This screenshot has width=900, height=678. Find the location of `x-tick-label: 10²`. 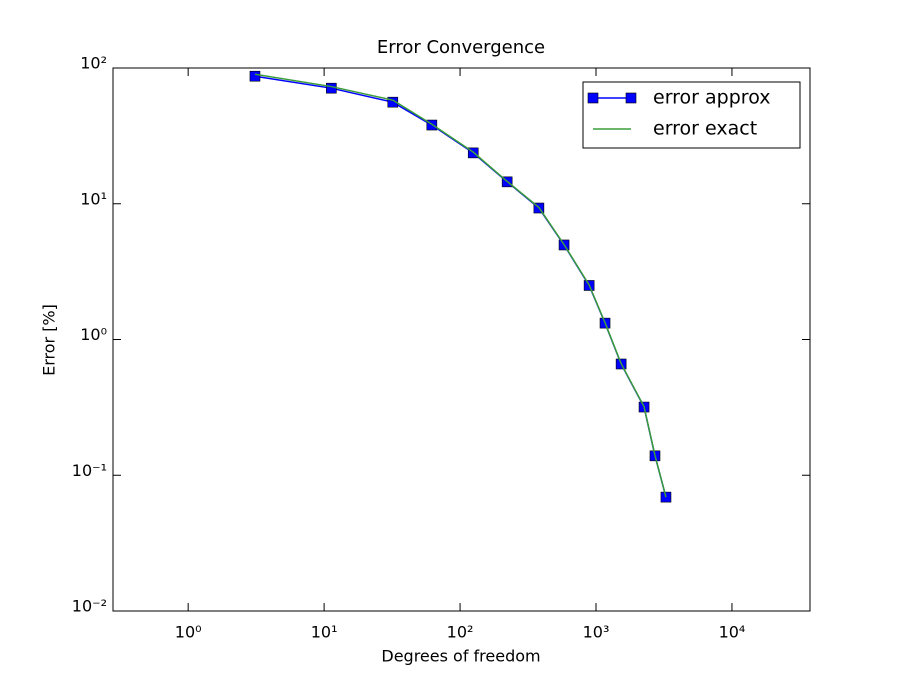

x-tick-label: 10² is located at coordinates (460, 632).